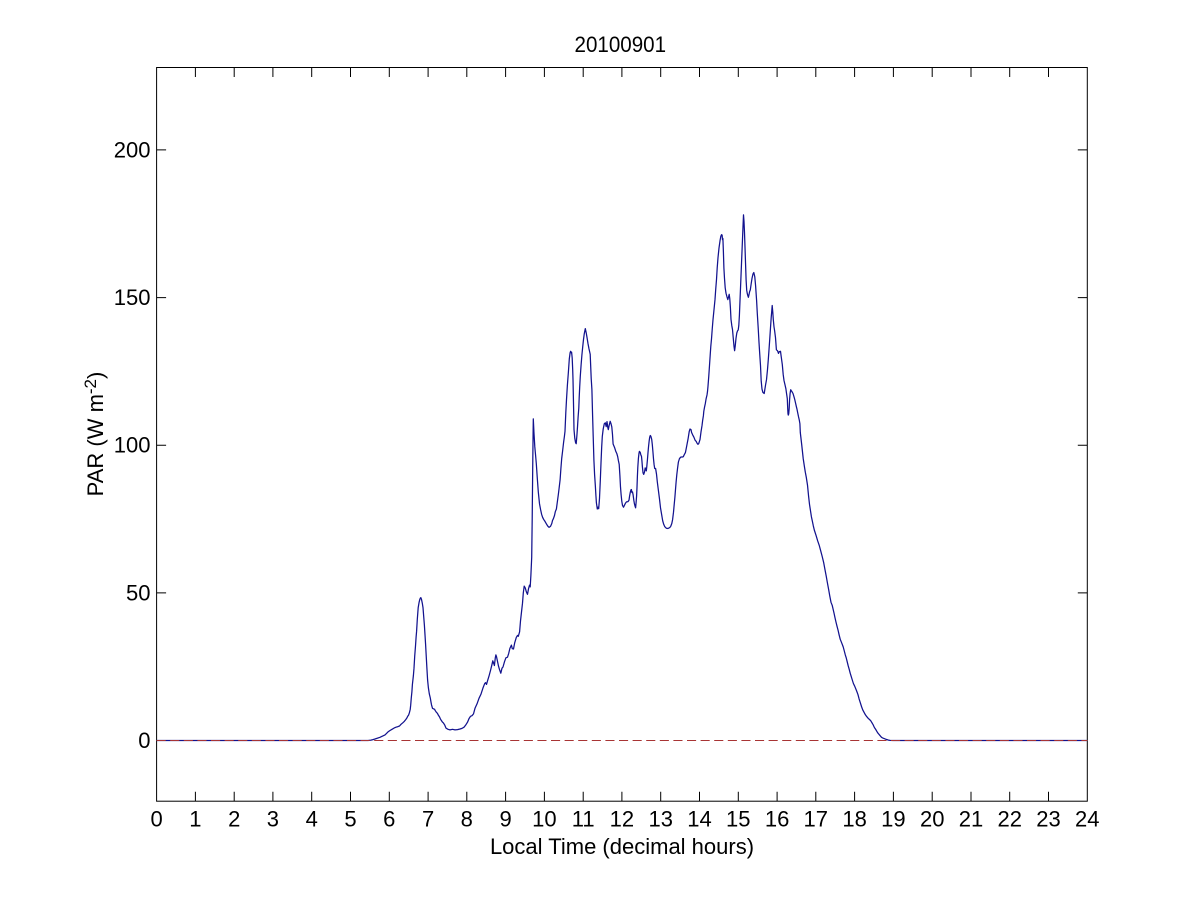 This screenshot has height=905, width=1201. What do you see at coordinates (854, 819) in the screenshot?
I see `svg-text: 18` at bounding box center [854, 819].